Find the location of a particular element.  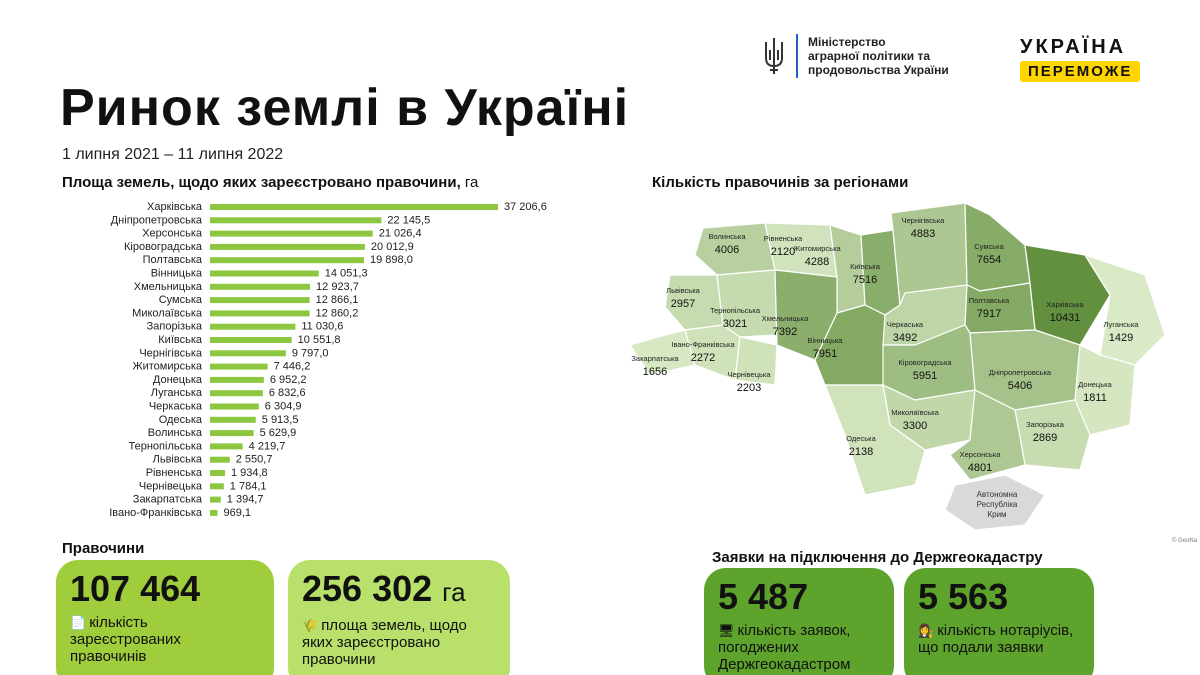

map-title: Кількість правочинів за регіонами is located at coordinates (780, 182).